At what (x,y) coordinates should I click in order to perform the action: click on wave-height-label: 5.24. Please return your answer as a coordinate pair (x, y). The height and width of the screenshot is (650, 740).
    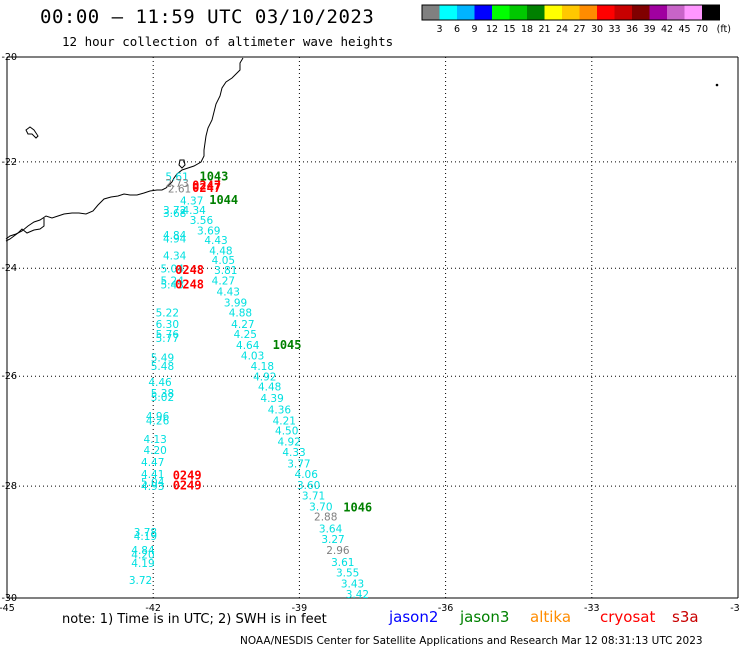
    Looking at the image, I should click on (173, 281).